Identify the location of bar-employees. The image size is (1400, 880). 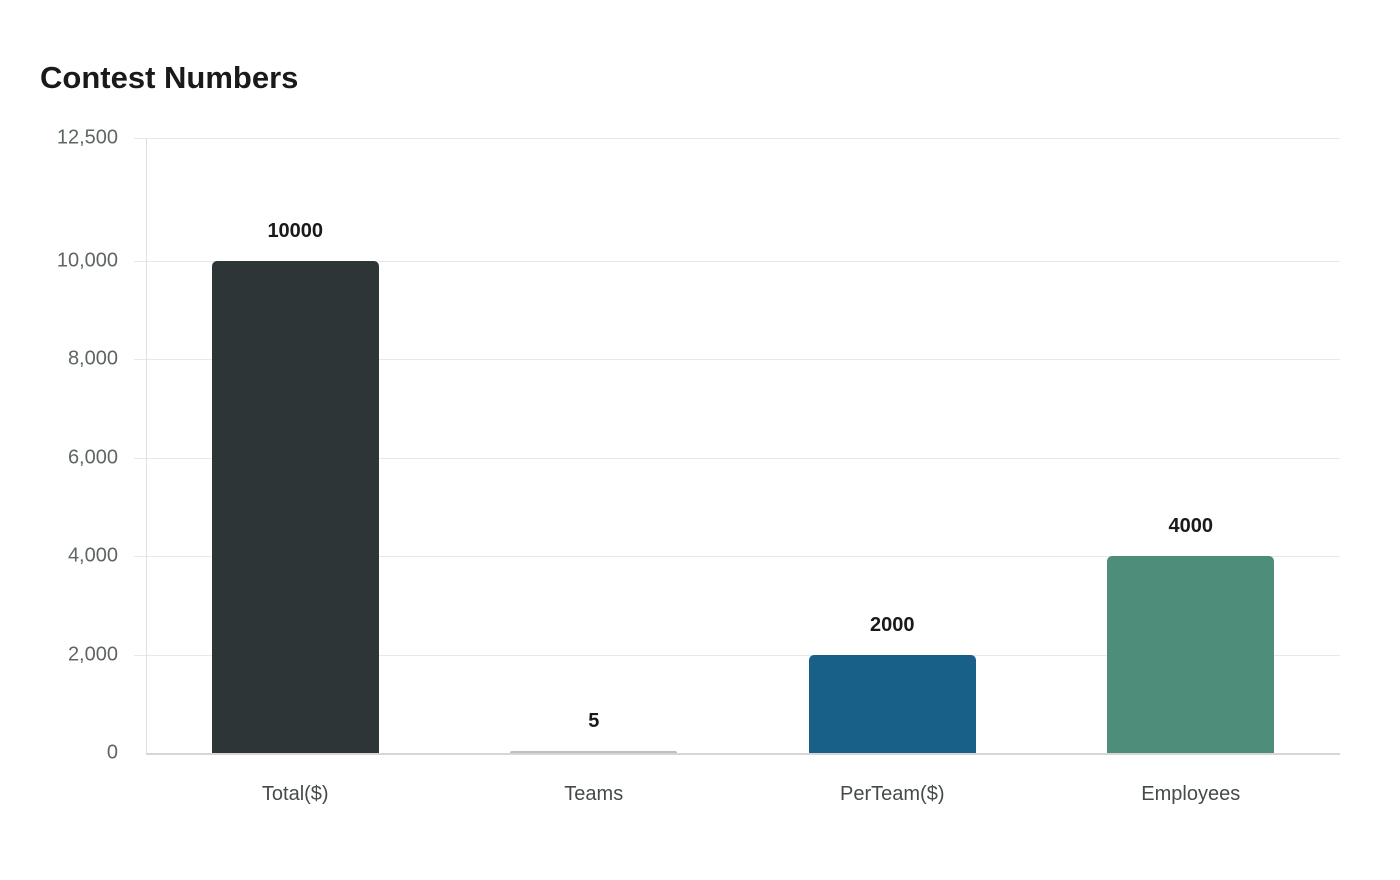
(1191, 654).